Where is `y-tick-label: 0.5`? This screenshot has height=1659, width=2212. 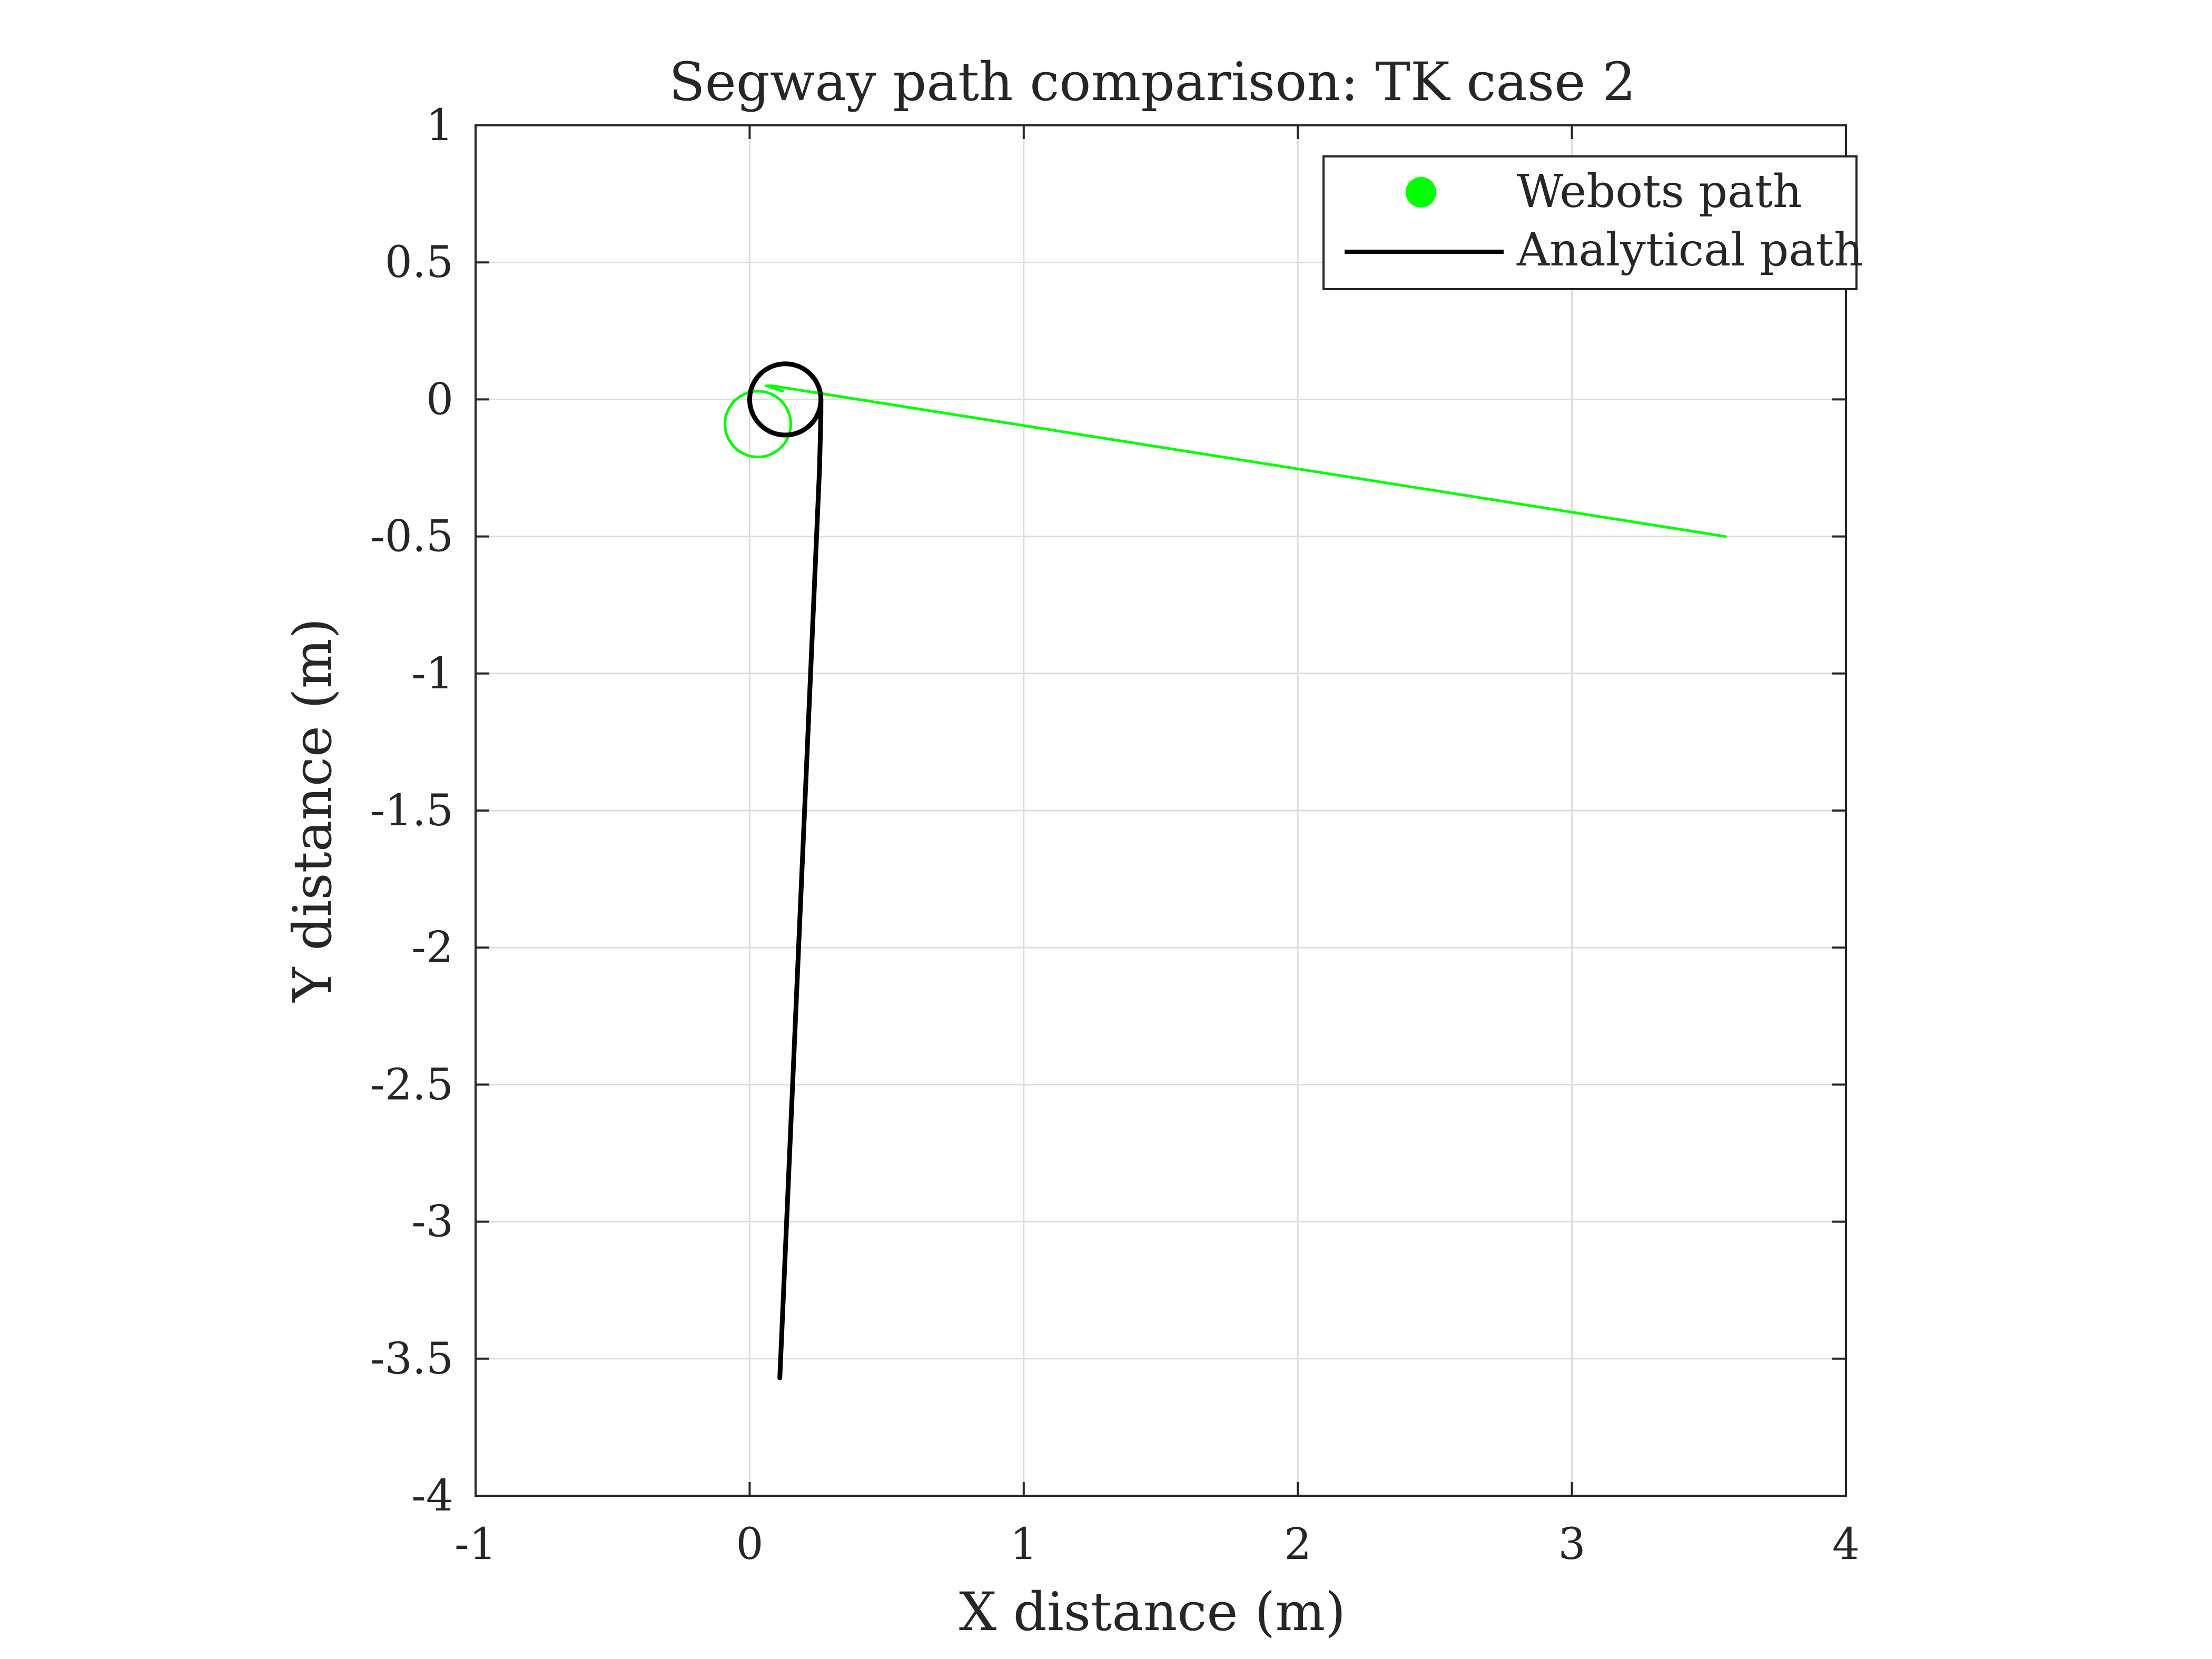 y-tick-label: 0.5 is located at coordinates (419, 263).